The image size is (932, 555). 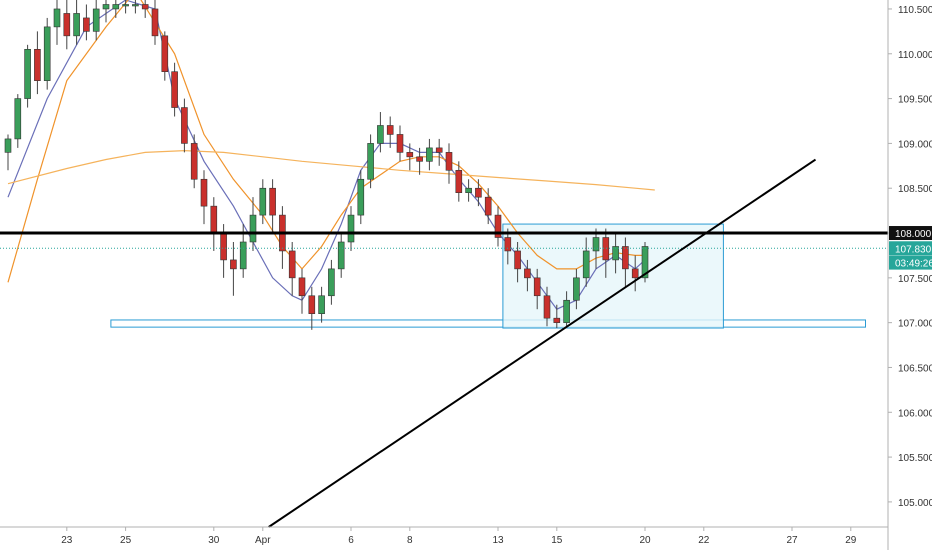 I want to click on time-axis: 23 25 30 Apr 6 8 13 15 20 22 27 29, so click(x=459, y=536).